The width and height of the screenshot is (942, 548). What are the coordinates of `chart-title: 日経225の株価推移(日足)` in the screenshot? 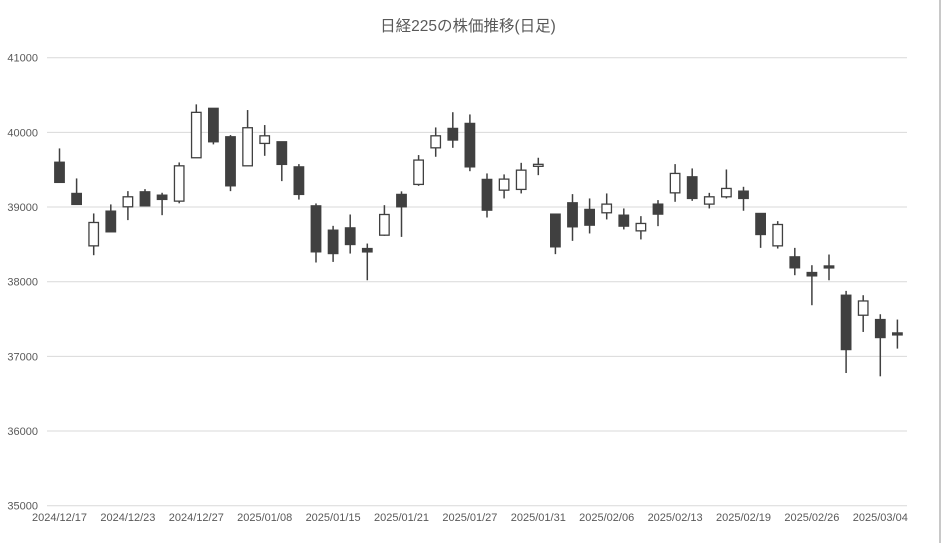 It's located at (468, 26).